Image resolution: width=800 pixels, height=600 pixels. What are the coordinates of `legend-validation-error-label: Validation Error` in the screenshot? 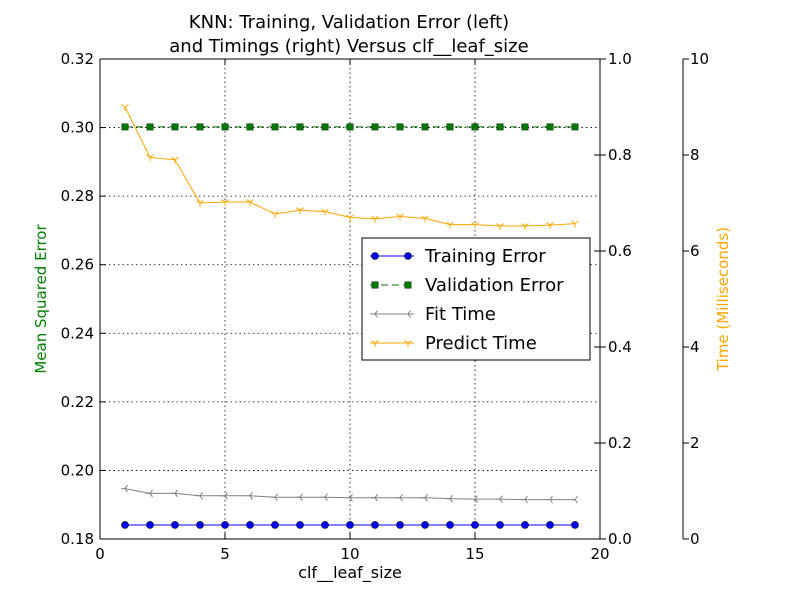 It's located at (494, 285).